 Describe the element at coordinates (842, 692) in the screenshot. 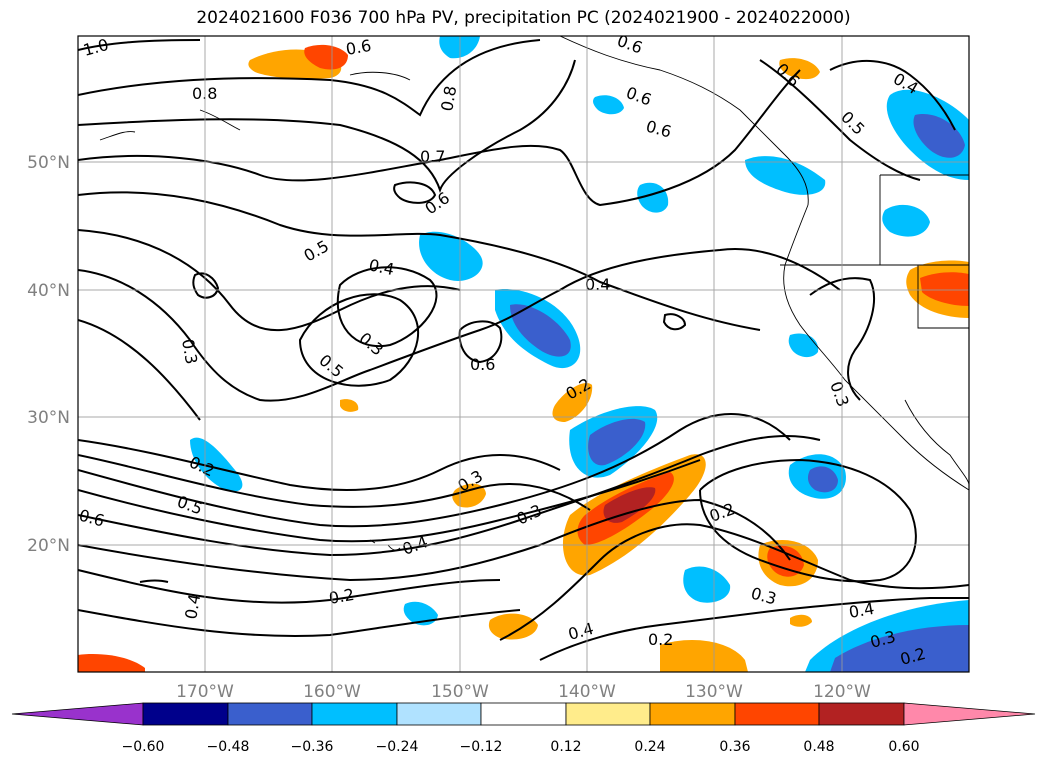

I see `lon-label: 120°W` at that location.